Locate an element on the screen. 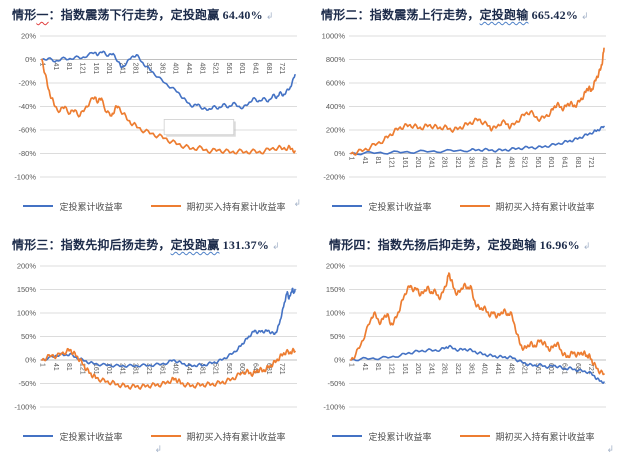 The image size is (618, 460). title-segment: 情形二：指数震荡上行走势， is located at coordinates (400, 15).